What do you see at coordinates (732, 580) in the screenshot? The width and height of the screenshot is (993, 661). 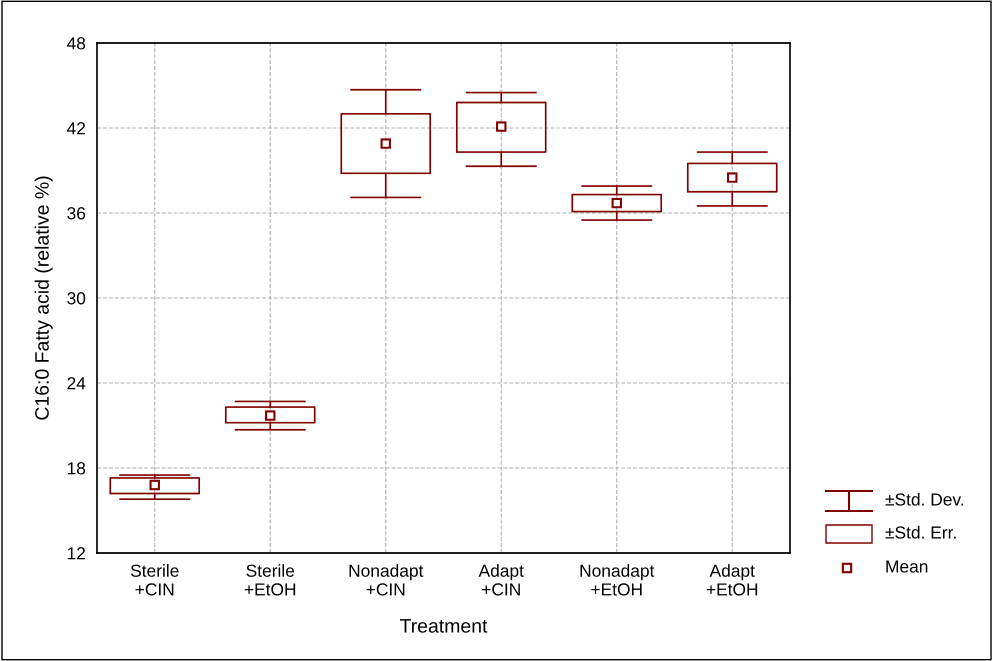 I see `x-tick-label: Adapt +EtOH` at bounding box center [732, 580].